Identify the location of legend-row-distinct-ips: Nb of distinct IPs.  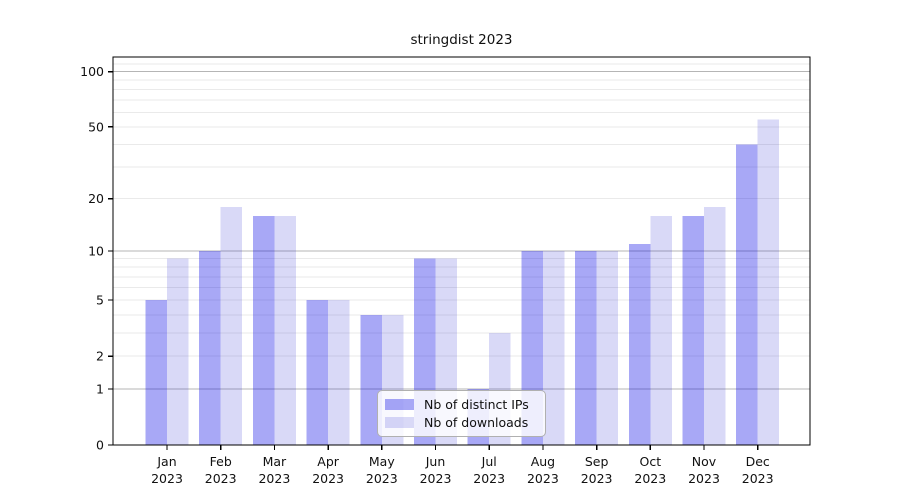
(461, 404).